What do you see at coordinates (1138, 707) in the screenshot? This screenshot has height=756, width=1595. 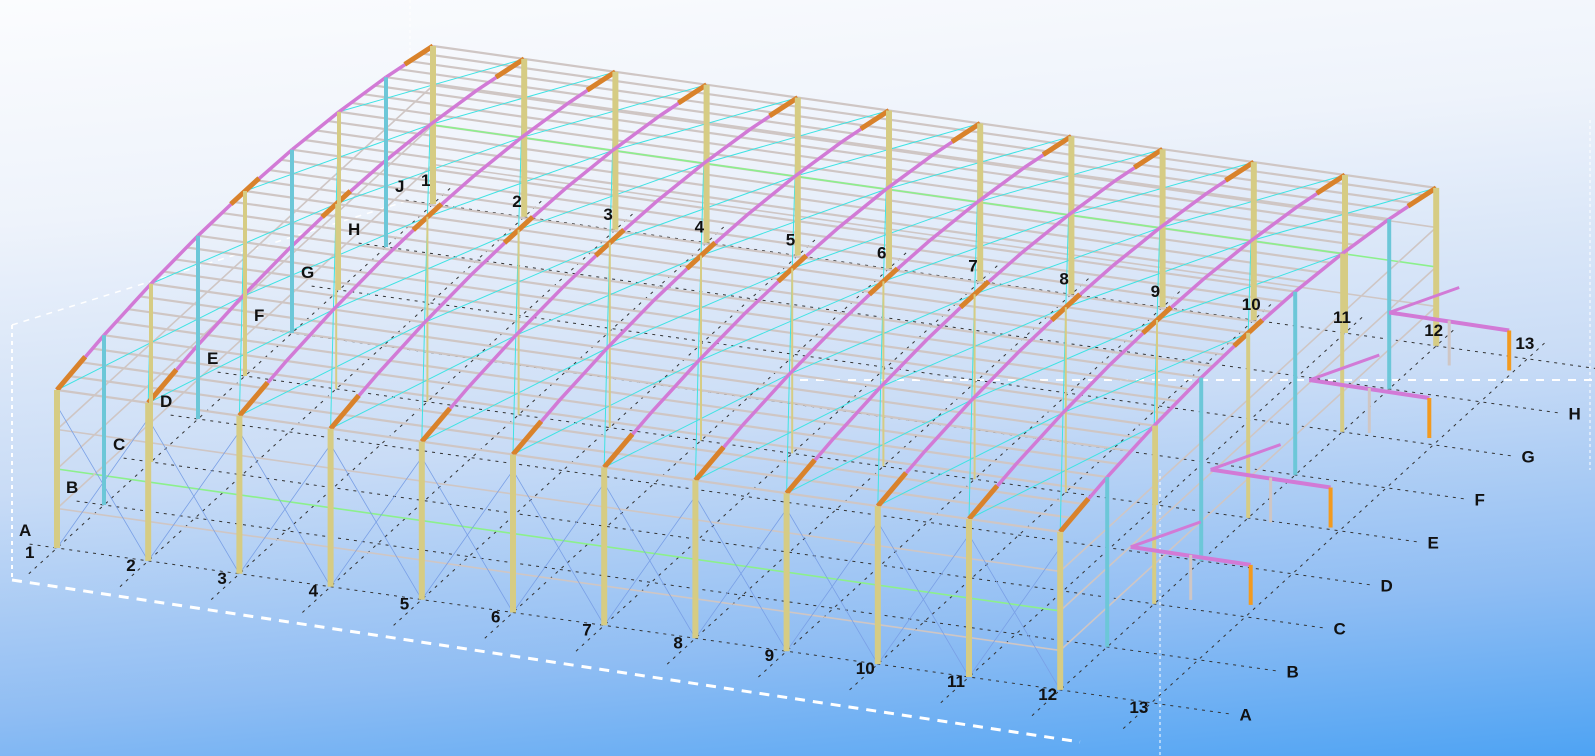 I see `grid-label-front-13: 13` at bounding box center [1138, 707].